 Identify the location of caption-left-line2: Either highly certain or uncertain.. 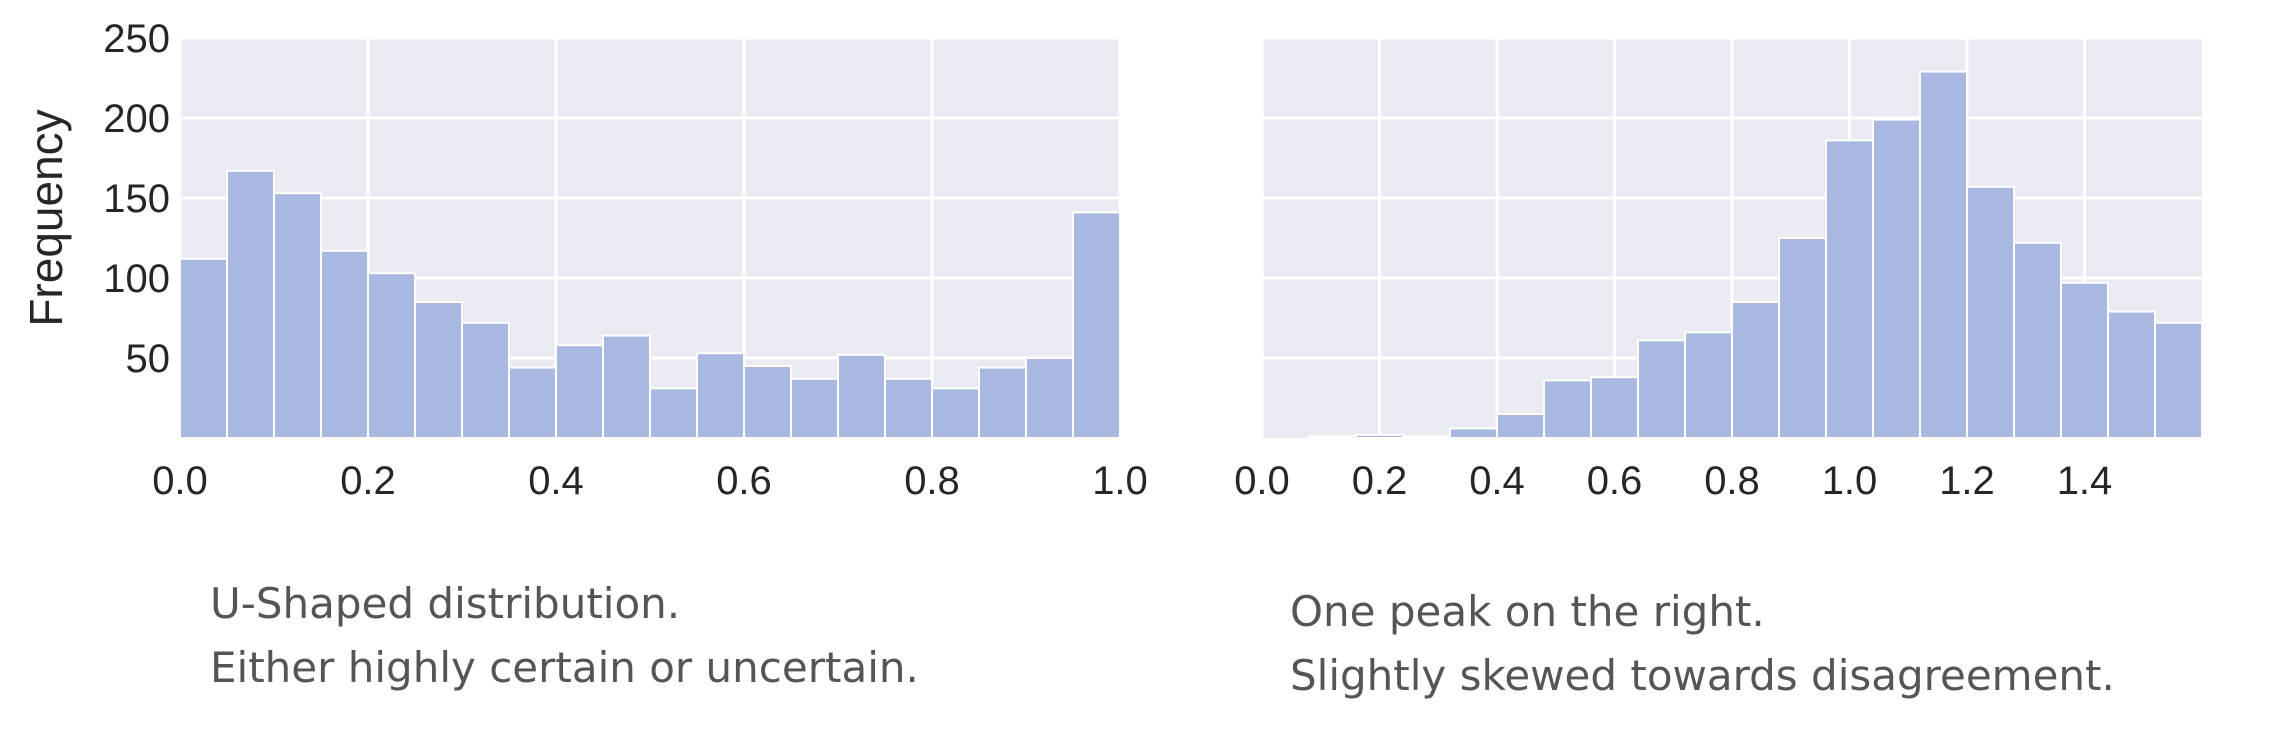
(564, 667).